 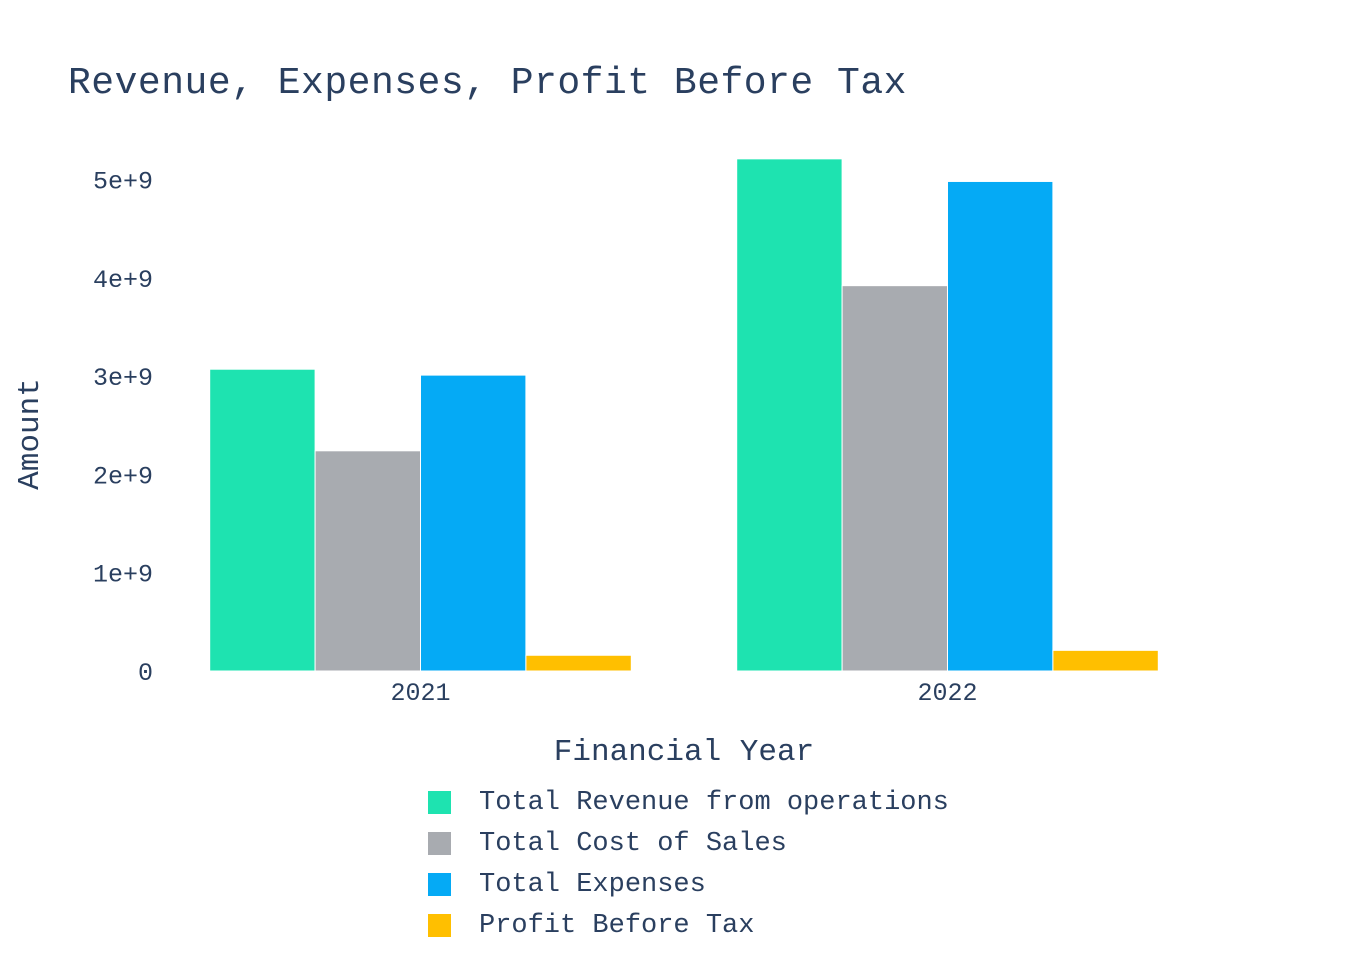 I want to click on x-axis-ticks: 2021 2022, so click(x=683, y=693).